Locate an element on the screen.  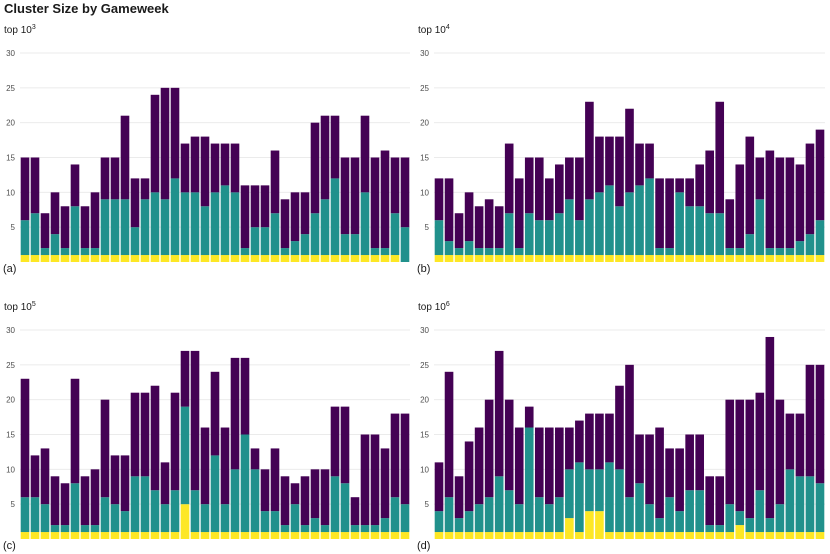
panel-label: (c) is located at coordinates (9, 546).